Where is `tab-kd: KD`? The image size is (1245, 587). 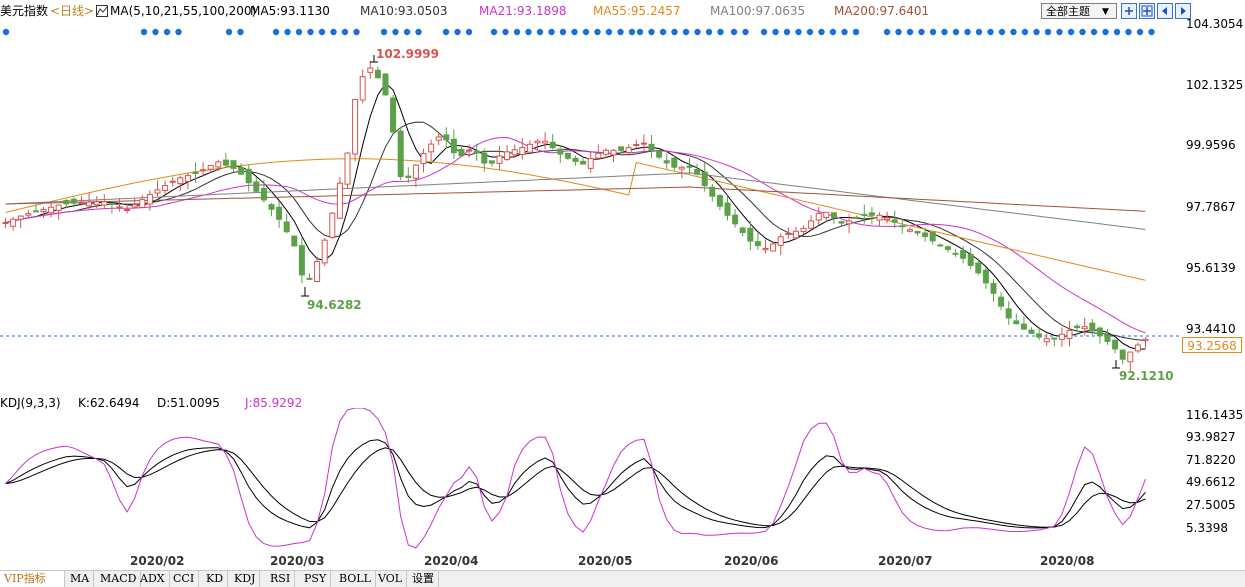 tab-kd: KD is located at coordinates (215, 579).